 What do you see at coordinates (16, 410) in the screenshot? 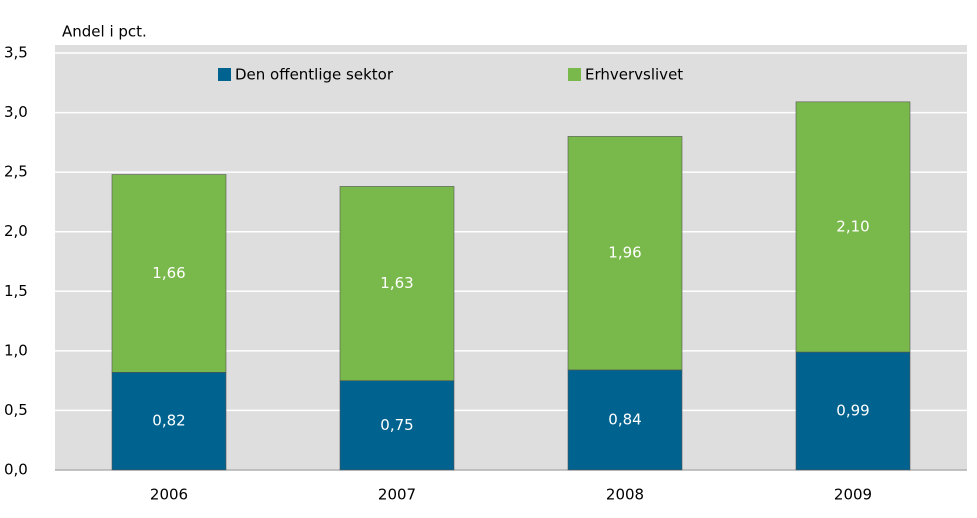
I see `y-tick-label: 0,5` at bounding box center [16, 410].